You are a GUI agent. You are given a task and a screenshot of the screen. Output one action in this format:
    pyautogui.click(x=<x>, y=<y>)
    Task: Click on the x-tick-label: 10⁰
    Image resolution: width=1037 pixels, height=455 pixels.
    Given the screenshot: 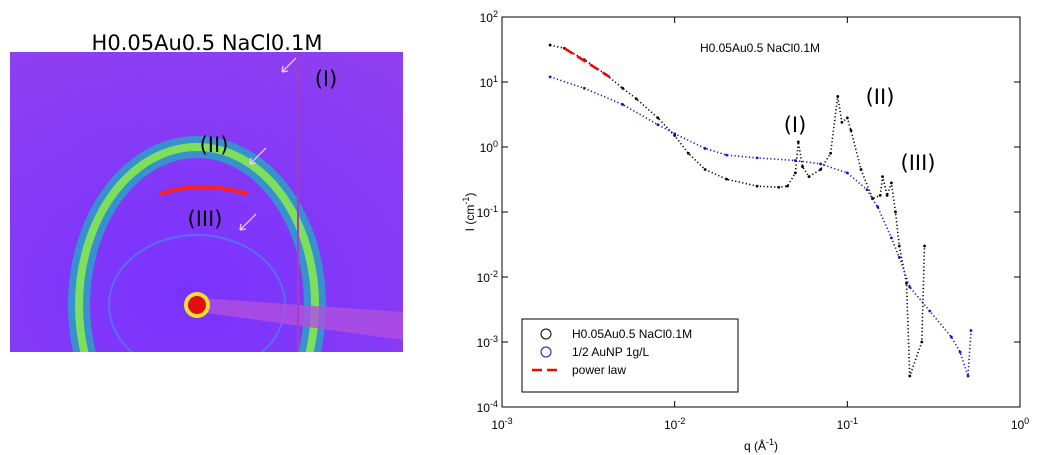 What is the action you would take?
    pyautogui.click(x=1020, y=424)
    